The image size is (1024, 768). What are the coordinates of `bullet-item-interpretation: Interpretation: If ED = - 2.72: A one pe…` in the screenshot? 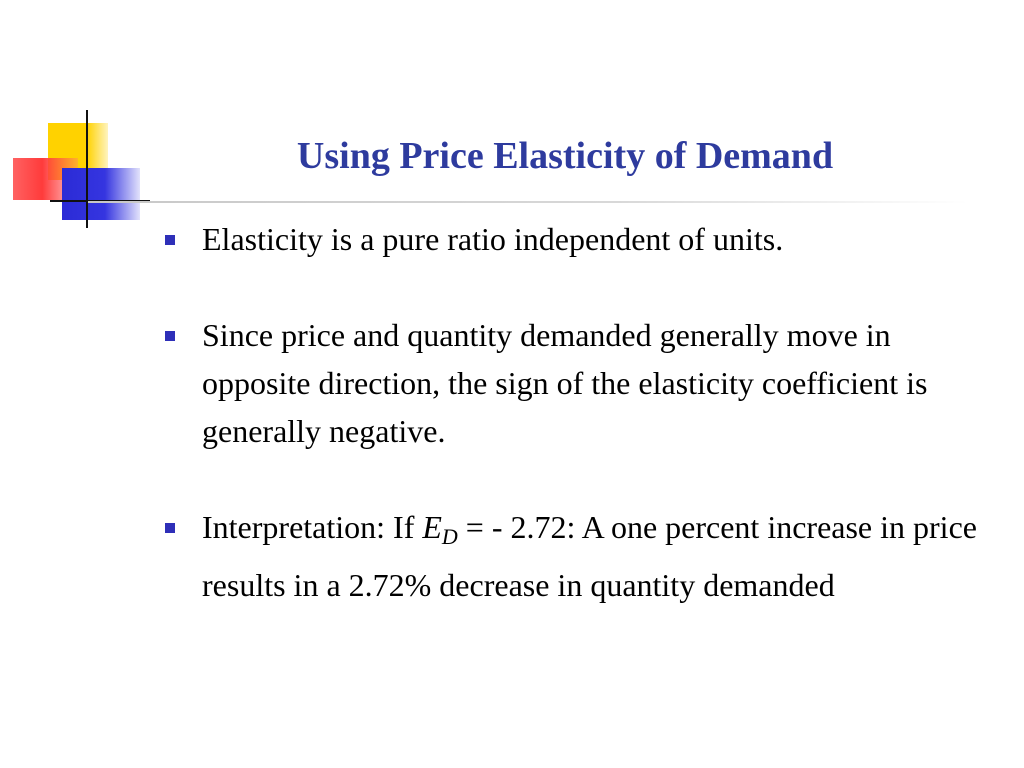 It's located at (575, 556).